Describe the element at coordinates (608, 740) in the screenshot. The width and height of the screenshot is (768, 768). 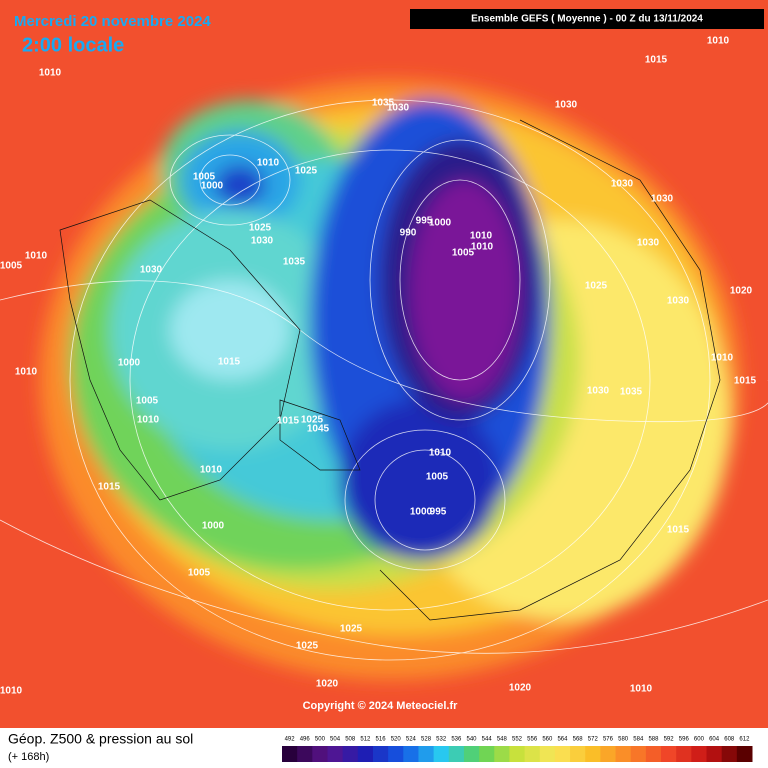
I see `colorbar-tick-label: 576` at that location.